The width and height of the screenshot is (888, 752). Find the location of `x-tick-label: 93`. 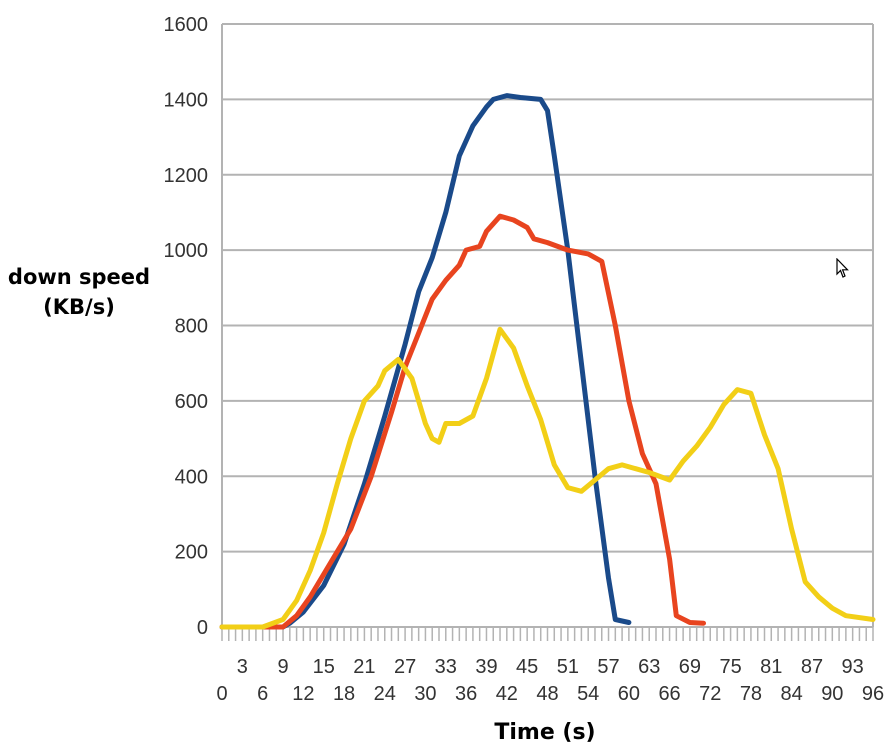

x-tick-label: 93 is located at coordinates (853, 667).